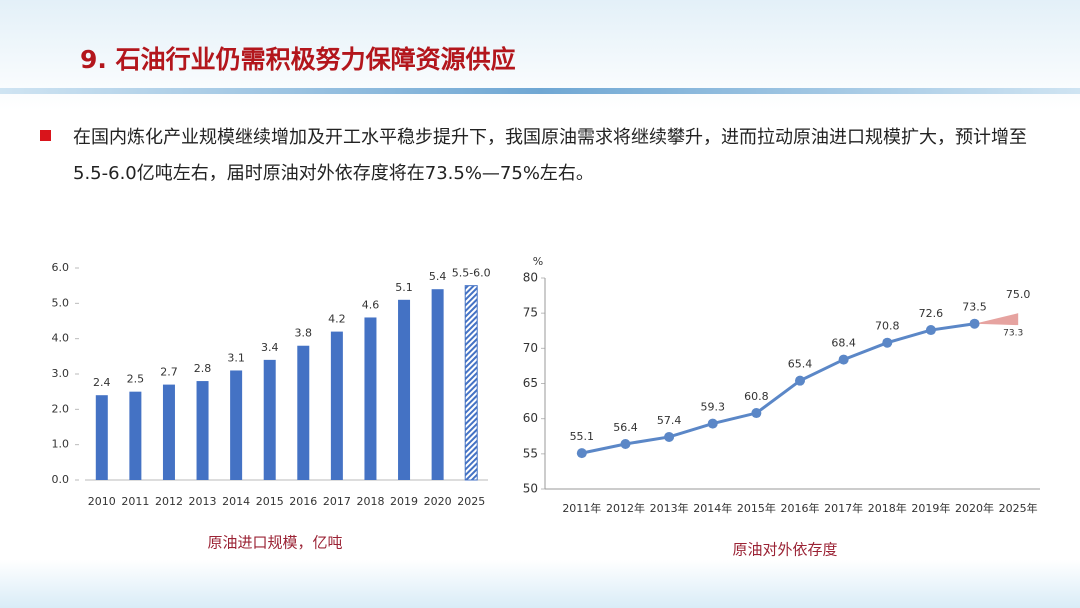  Describe the element at coordinates (471, 501) in the screenshot. I see `x-tick-label: 2025` at that location.